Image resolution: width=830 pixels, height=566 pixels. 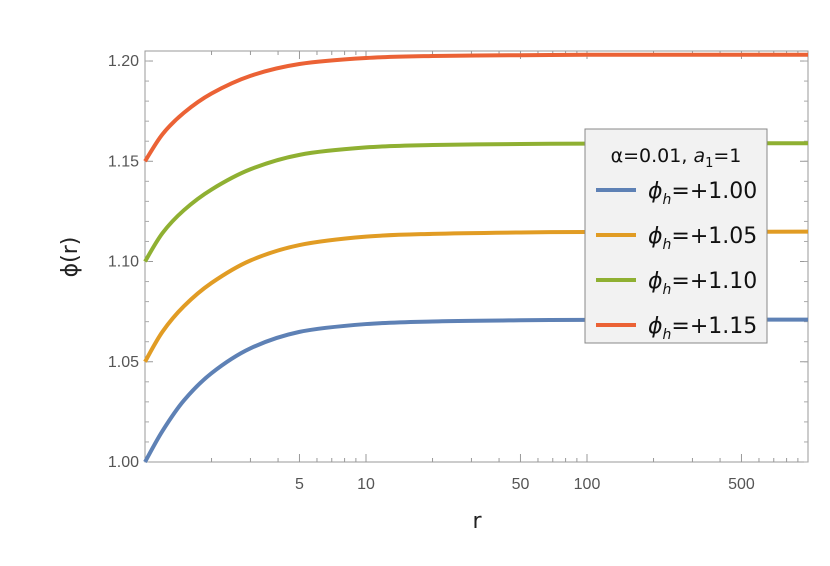 What do you see at coordinates (714, 236) in the screenshot?
I see `legend-value-1: =+1.05` at bounding box center [714, 236].